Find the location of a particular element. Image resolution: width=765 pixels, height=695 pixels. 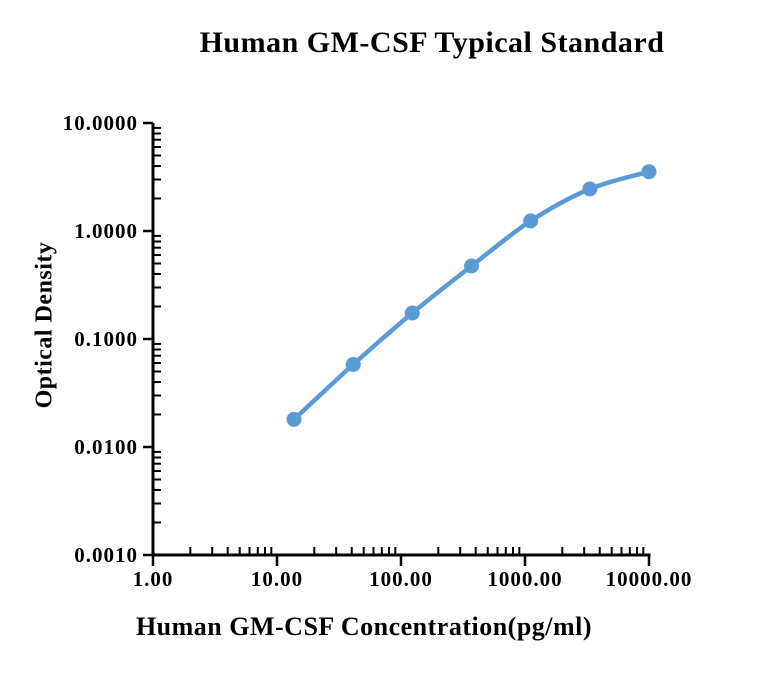

y-tick-label: 0.0010 is located at coordinates (106, 555).